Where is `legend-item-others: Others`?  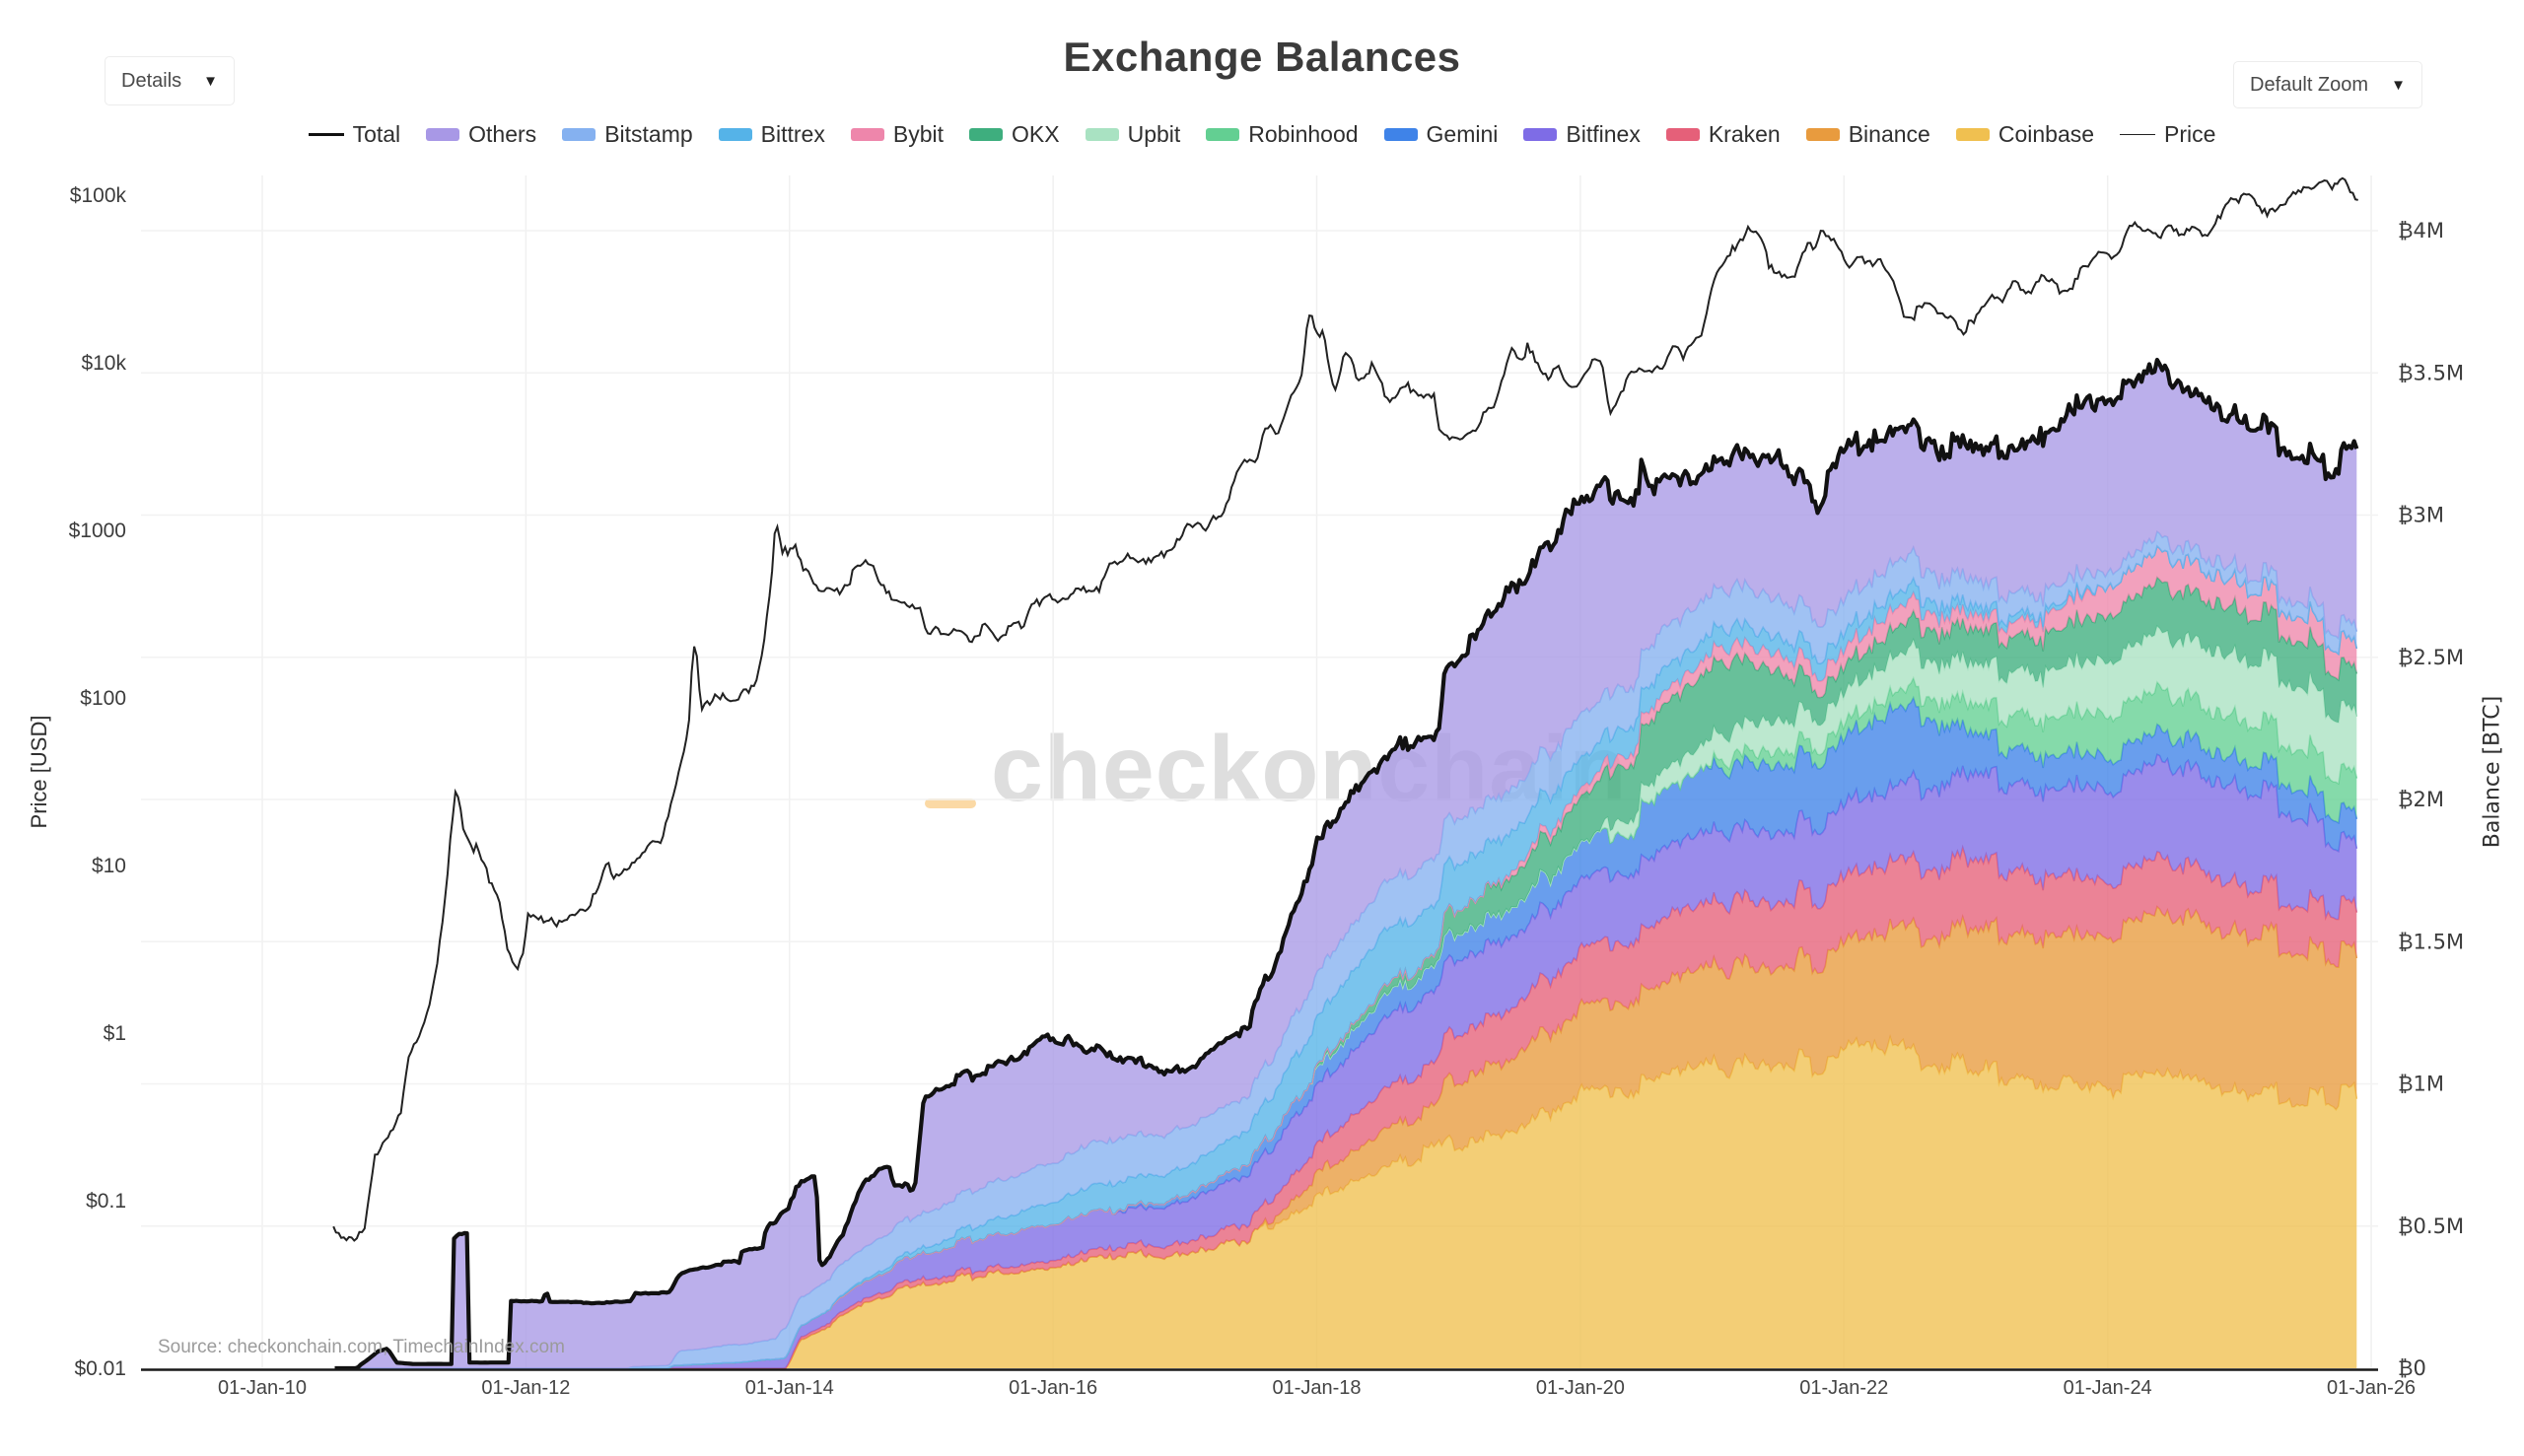
legend-item-others: Others is located at coordinates (481, 134).